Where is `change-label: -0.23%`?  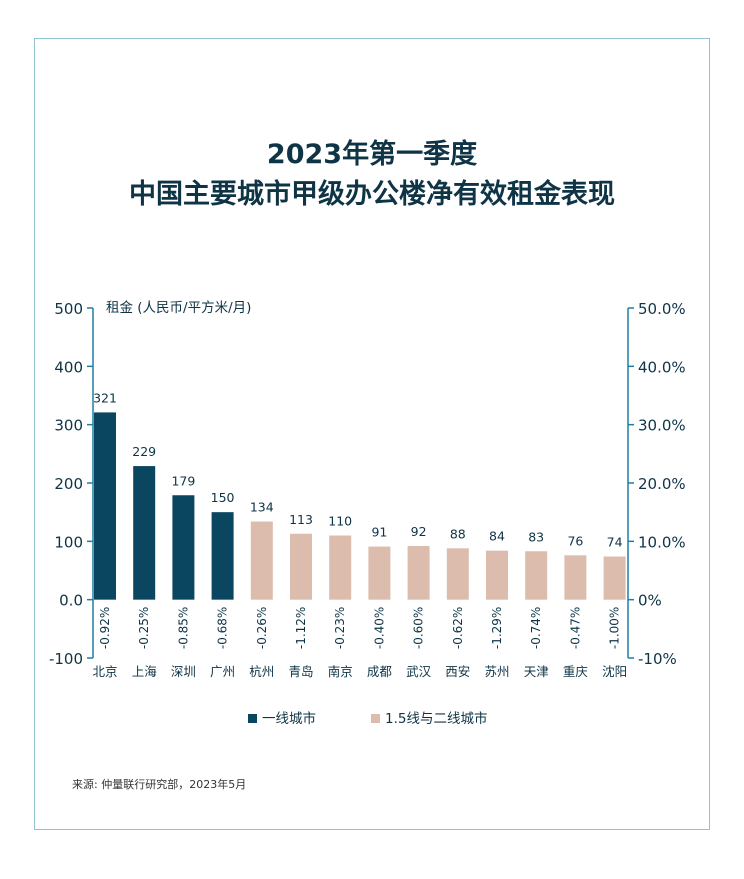 change-label: -0.23% is located at coordinates (340, 628).